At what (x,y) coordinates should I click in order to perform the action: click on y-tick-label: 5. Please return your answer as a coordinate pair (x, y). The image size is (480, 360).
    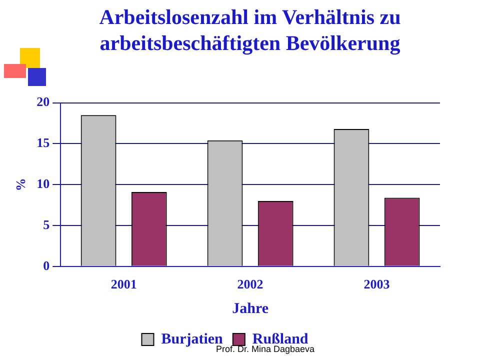
    Looking at the image, I should click on (46, 224).